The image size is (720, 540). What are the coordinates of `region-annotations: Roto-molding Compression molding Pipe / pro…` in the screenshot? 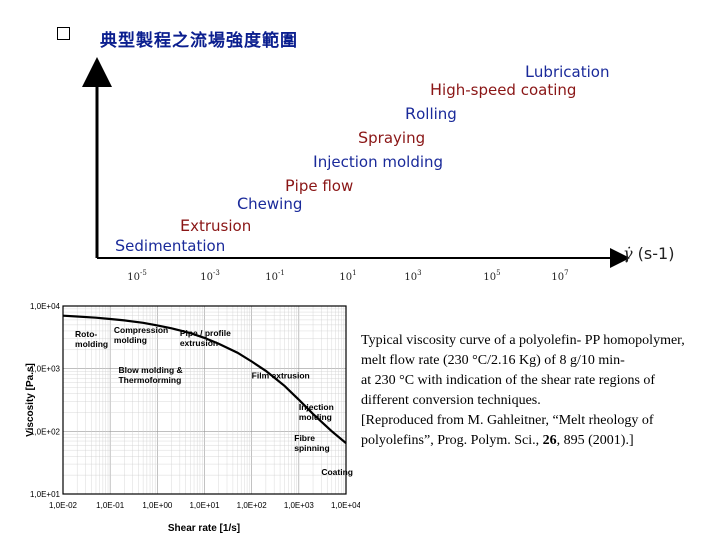 It's located at (214, 401).